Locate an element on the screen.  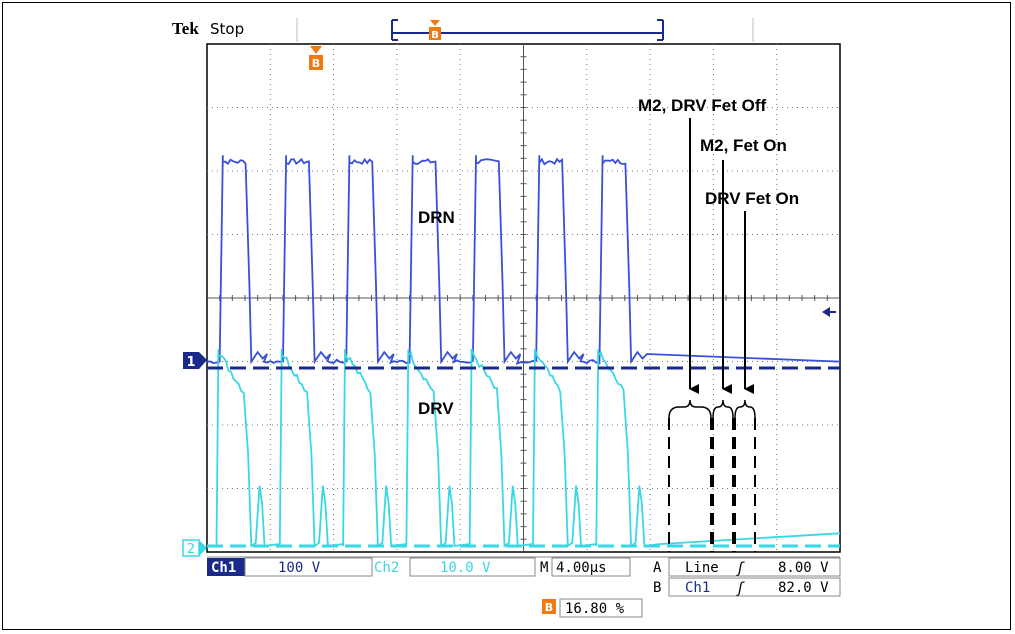
trigger-b-box is located at coordinates (754, 587).